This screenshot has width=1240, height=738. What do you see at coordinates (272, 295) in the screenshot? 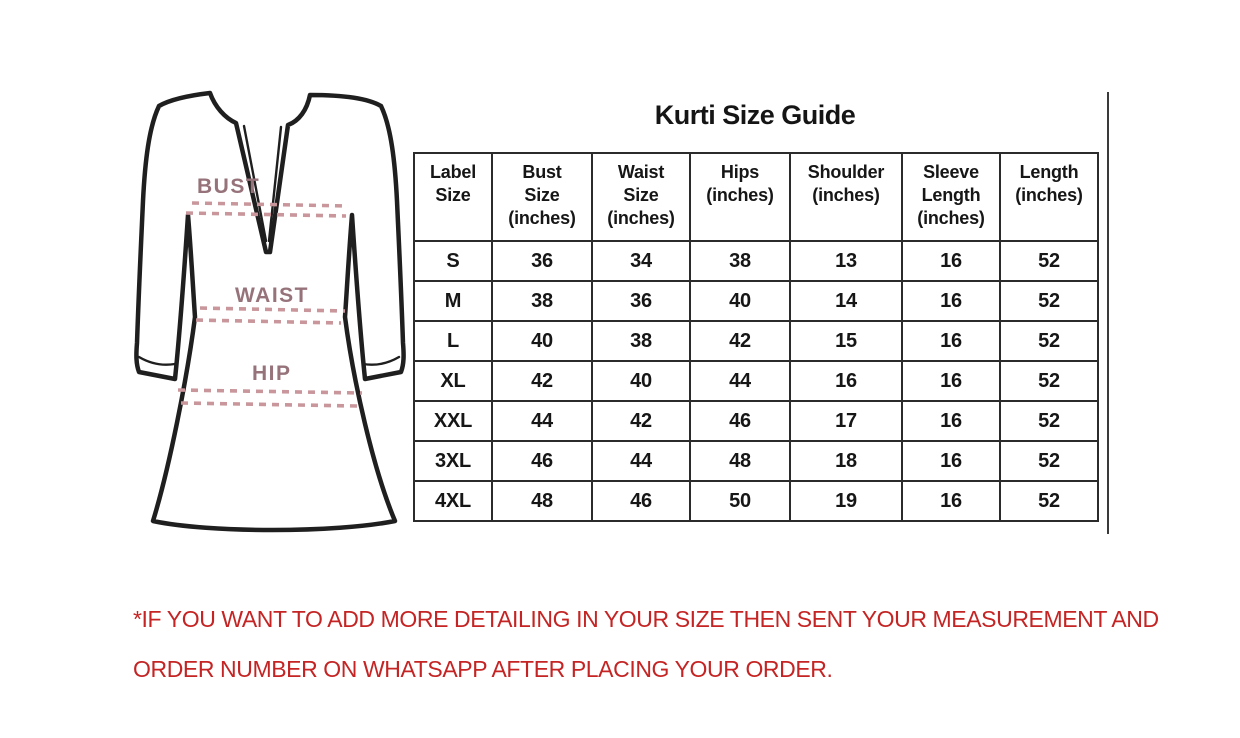
I see `waist-label: WAIST` at bounding box center [272, 295].